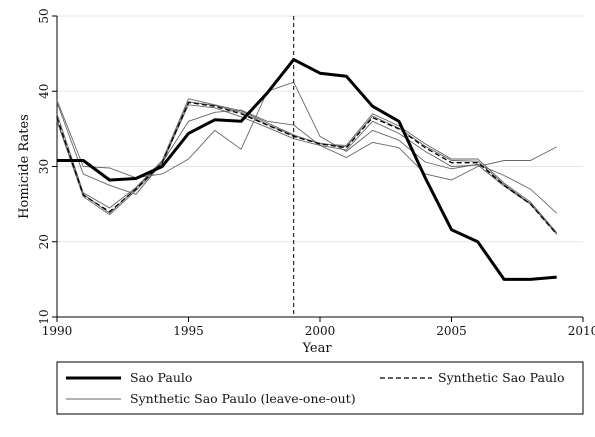 Image resolution: width=595 pixels, height=437 pixels. I want to click on legend-box, so click(320, 388).